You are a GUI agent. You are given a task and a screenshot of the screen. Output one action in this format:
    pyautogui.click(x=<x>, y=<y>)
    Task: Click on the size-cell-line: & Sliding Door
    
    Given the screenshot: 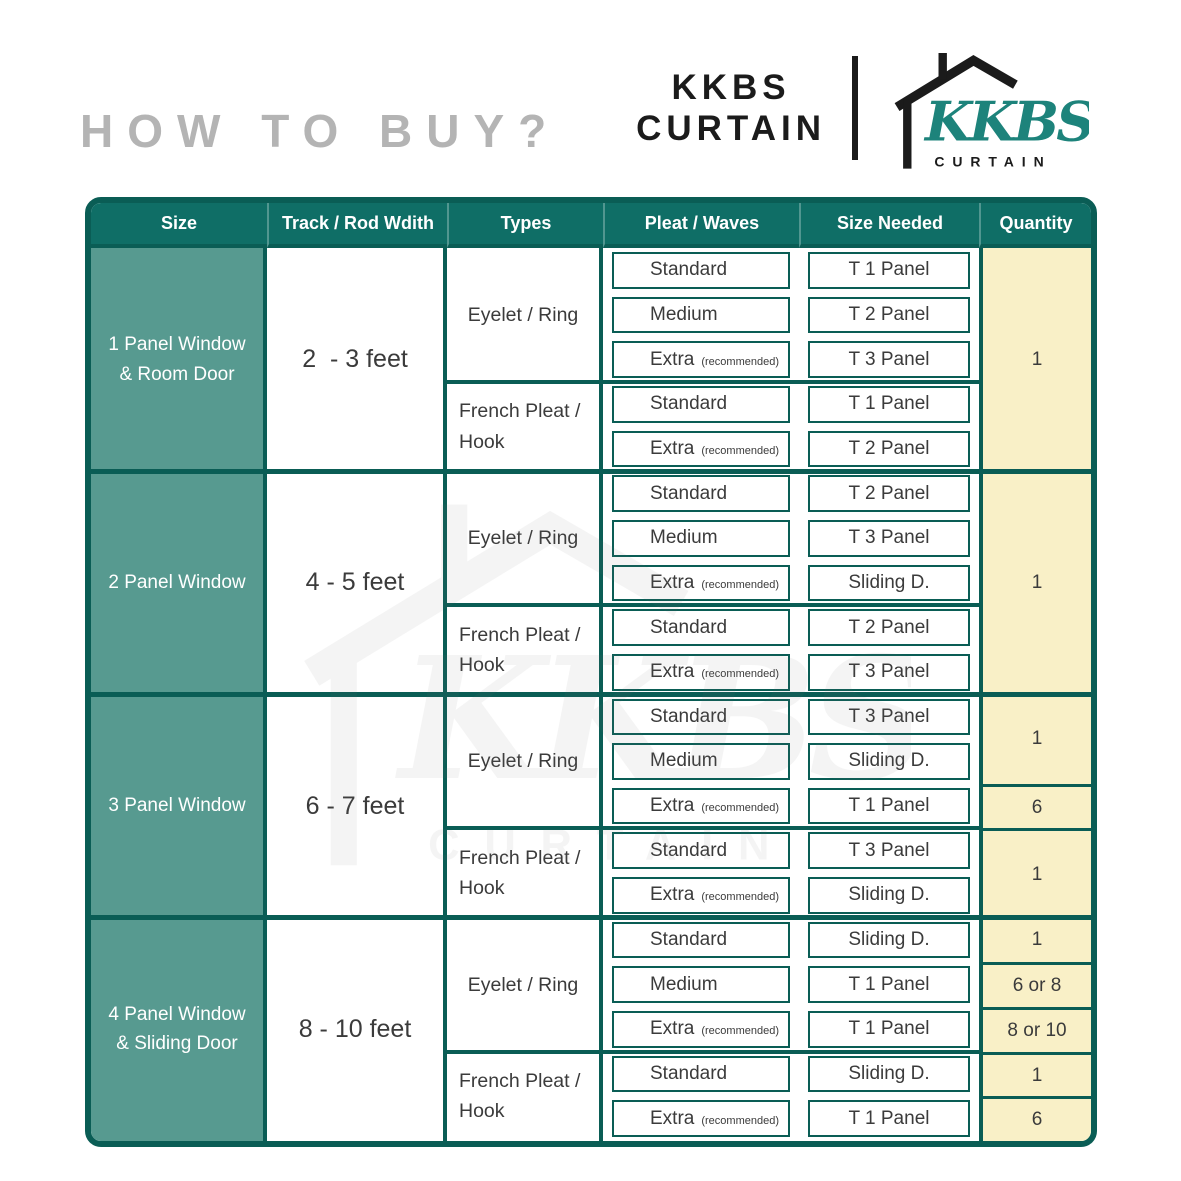 What is the action you would take?
    pyautogui.click(x=177, y=1044)
    